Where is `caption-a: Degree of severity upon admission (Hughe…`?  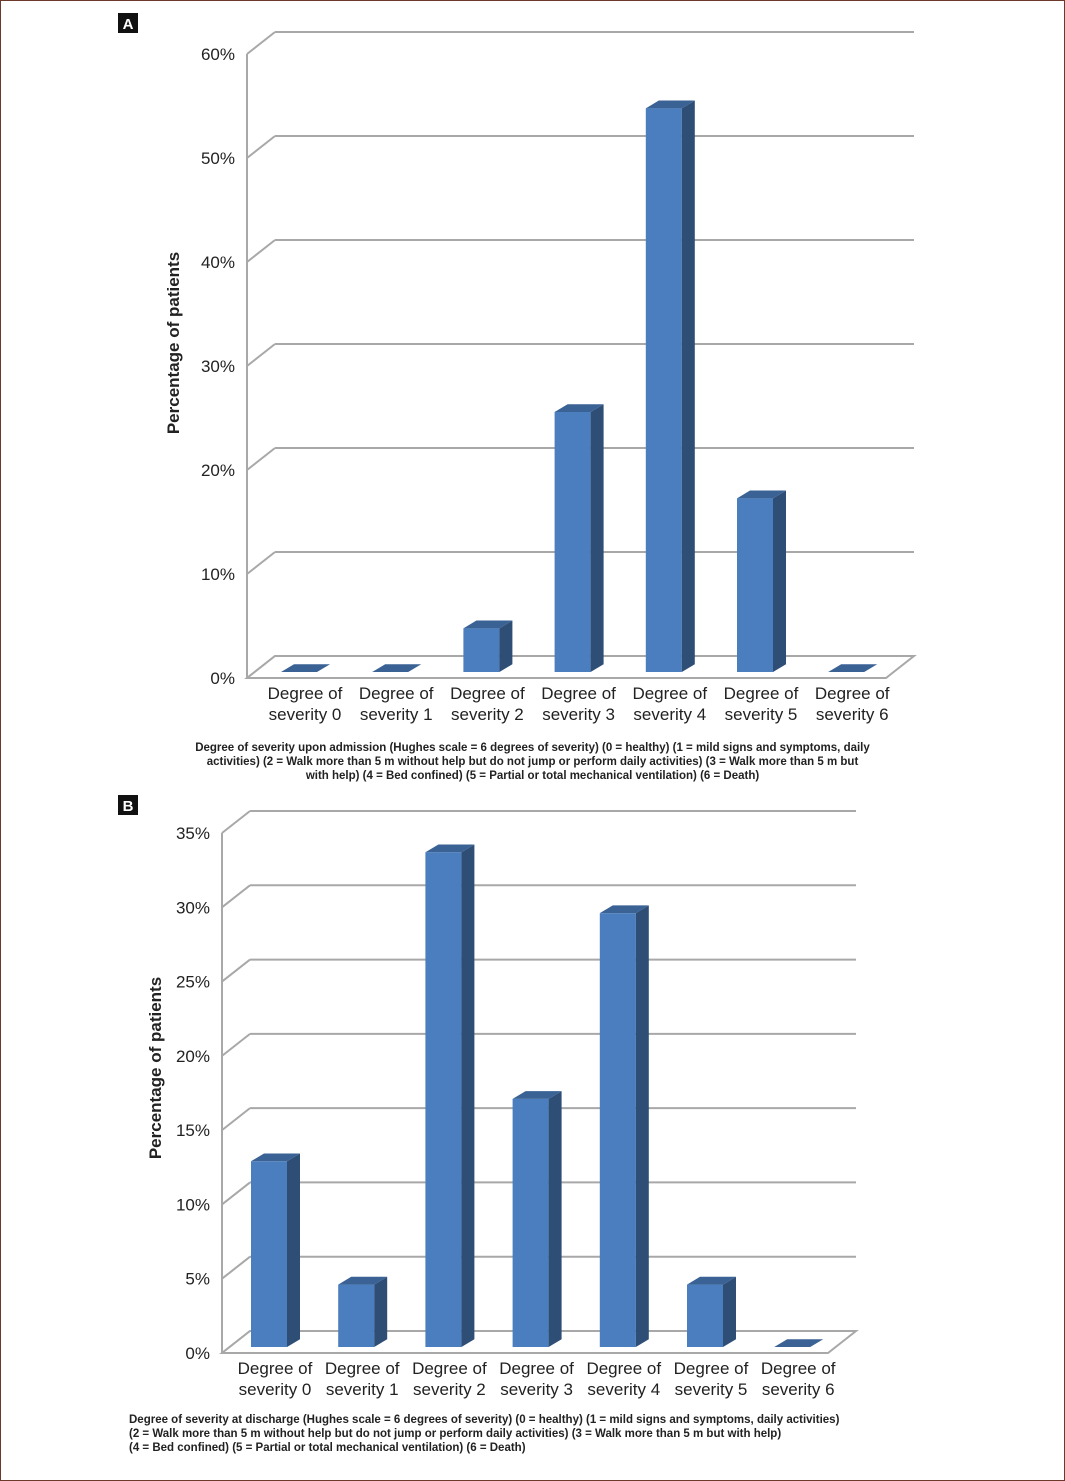 caption-a: Degree of severity upon admission (Hughe… is located at coordinates (532, 762).